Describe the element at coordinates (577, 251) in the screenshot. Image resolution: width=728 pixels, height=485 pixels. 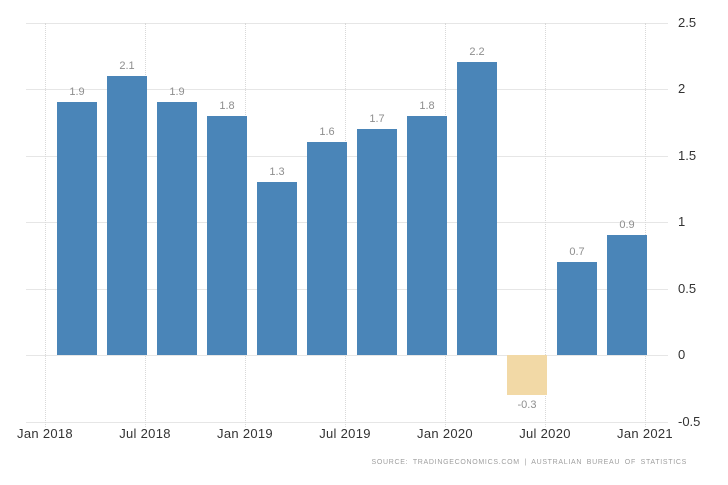
I see `bar-value-label: 0.7` at that location.